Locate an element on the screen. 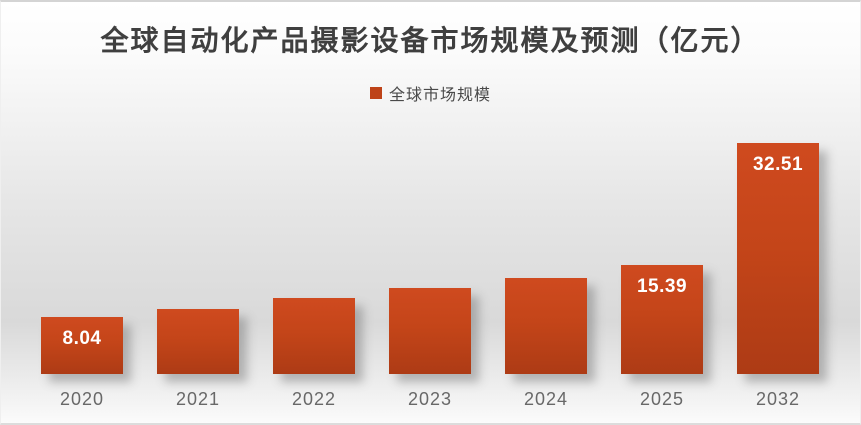 This screenshot has width=861, height=425. bar-column-2023 is located at coordinates (430, 243).